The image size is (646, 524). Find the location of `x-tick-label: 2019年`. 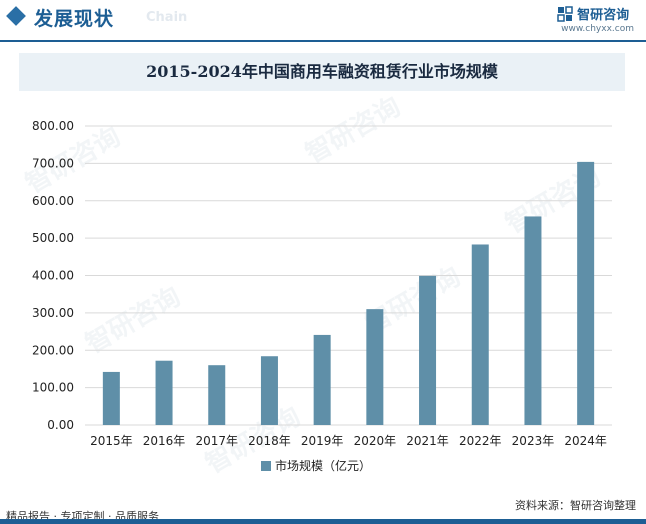

x-tick-label: 2019年 is located at coordinates (322, 441).